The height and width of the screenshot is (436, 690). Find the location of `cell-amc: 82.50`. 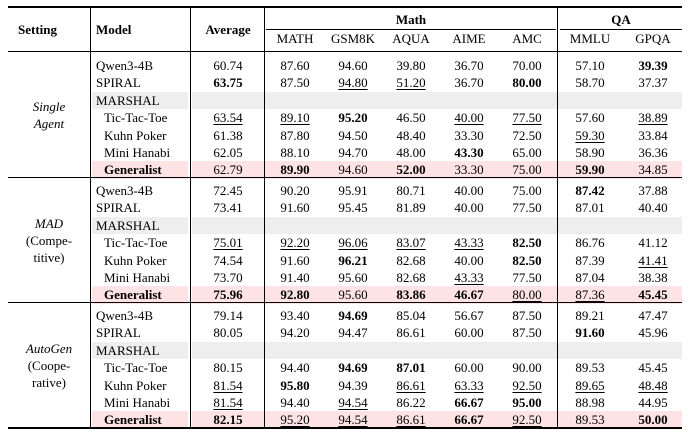

cell-amc: 82.50 is located at coordinates (527, 243).